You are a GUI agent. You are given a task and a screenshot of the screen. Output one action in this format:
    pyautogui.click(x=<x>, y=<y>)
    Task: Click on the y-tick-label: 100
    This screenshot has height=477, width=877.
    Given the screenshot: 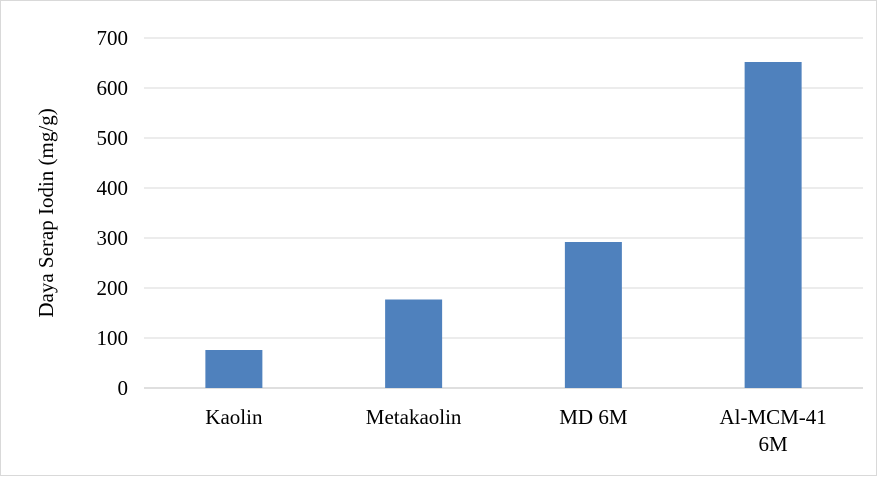 What is the action you would take?
    pyautogui.click(x=113, y=338)
    